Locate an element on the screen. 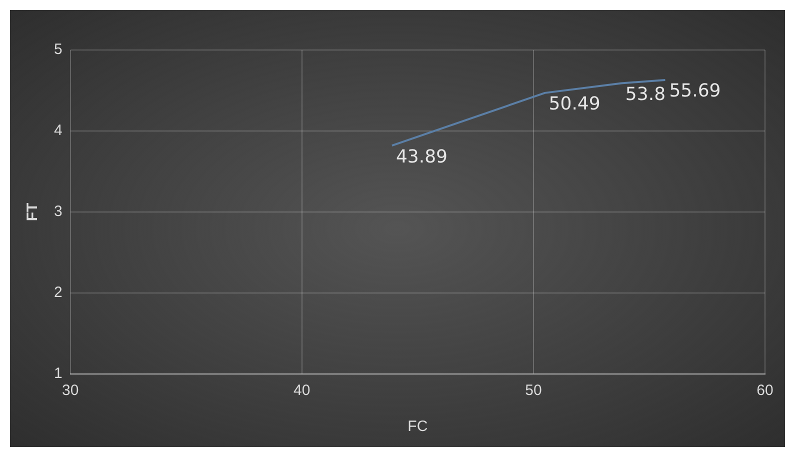  y-tick-label: 4 is located at coordinates (58, 131).